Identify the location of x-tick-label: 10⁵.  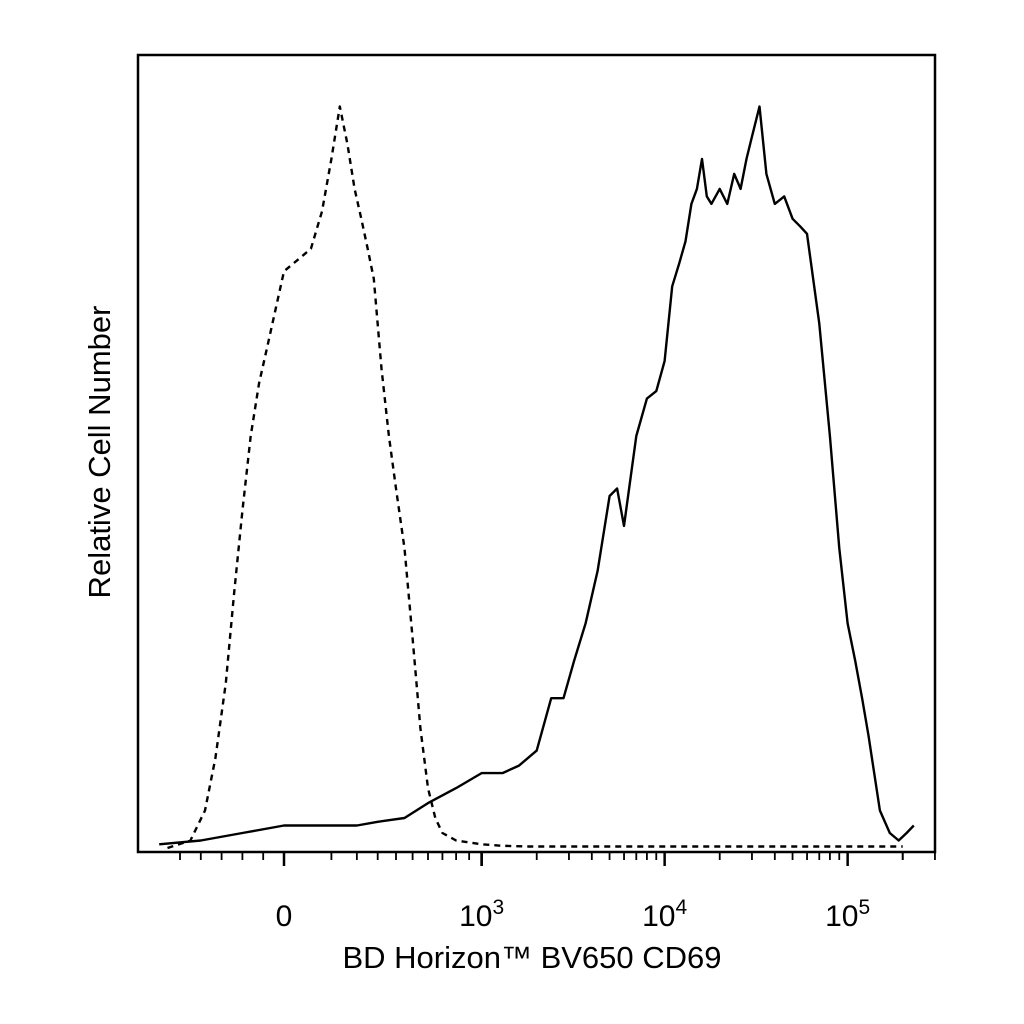
(847, 914).